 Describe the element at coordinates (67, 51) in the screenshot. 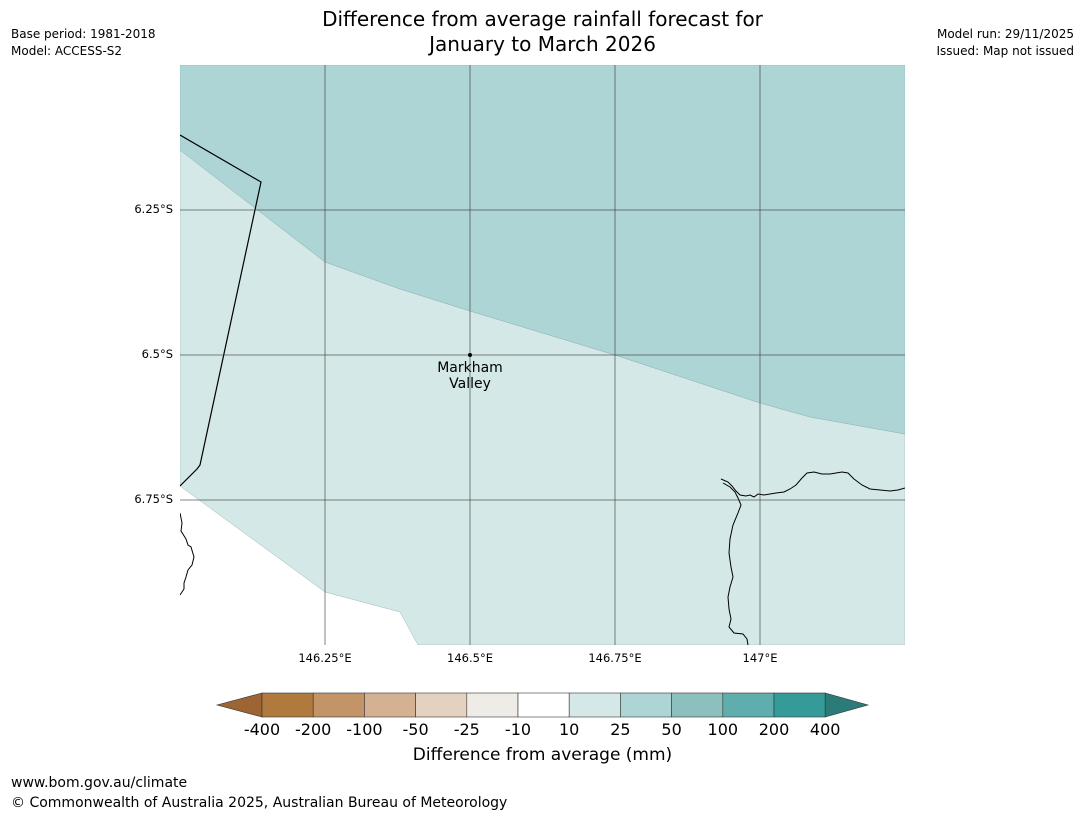

I see `model-name: Model: ACCESS-S2` at that location.